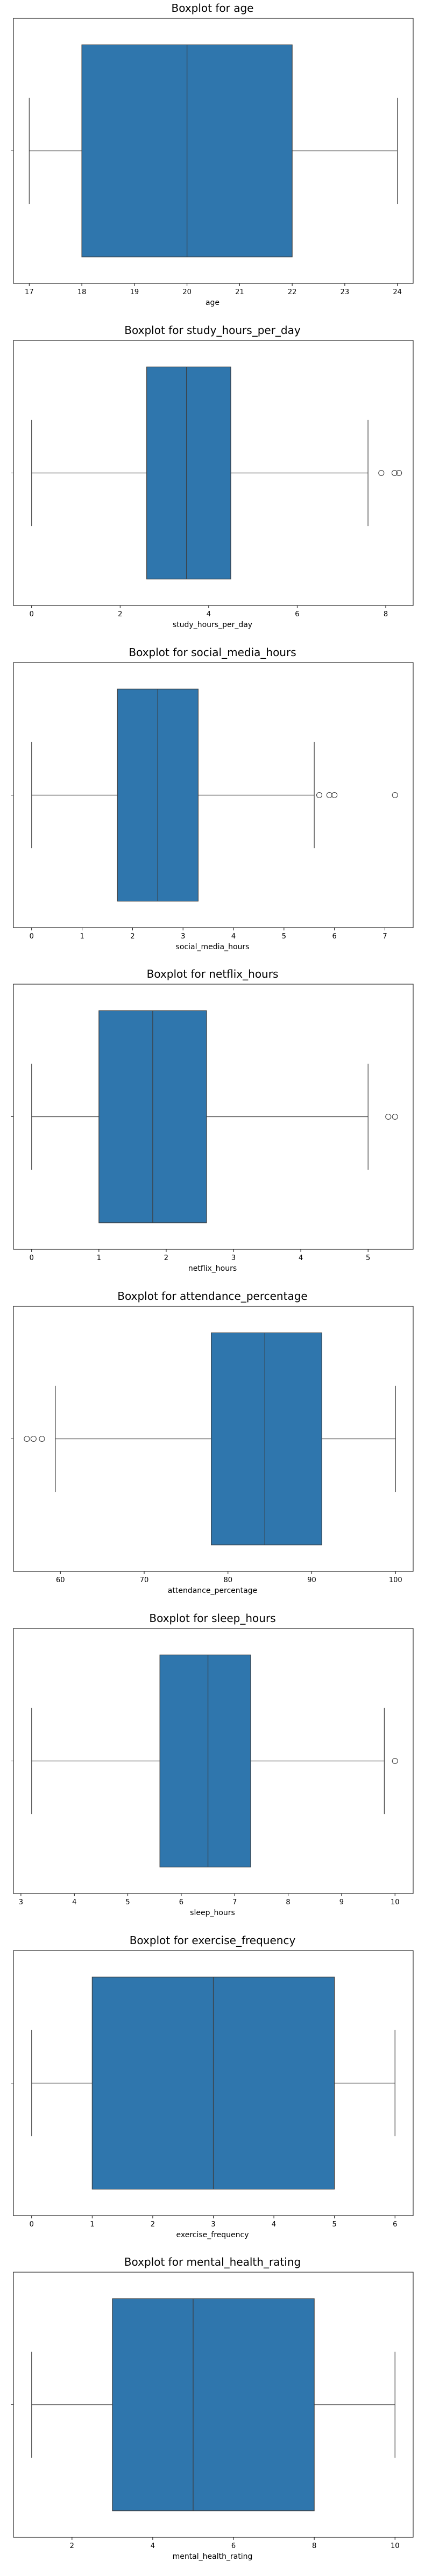  What do you see at coordinates (292, 292) in the screenshot?
I see `x-tick-label: 22` at bounding box center [292, 292].